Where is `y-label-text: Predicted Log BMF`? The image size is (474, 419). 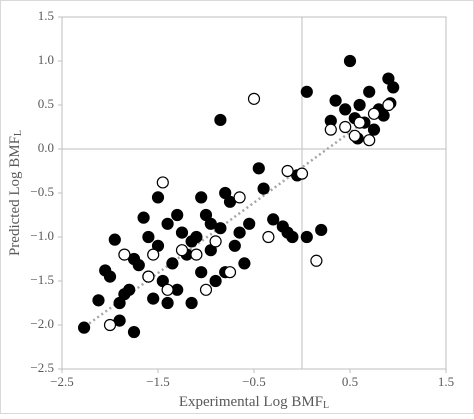
y-label-text: Predicted Log BMF is located at coordinates (15, 196).